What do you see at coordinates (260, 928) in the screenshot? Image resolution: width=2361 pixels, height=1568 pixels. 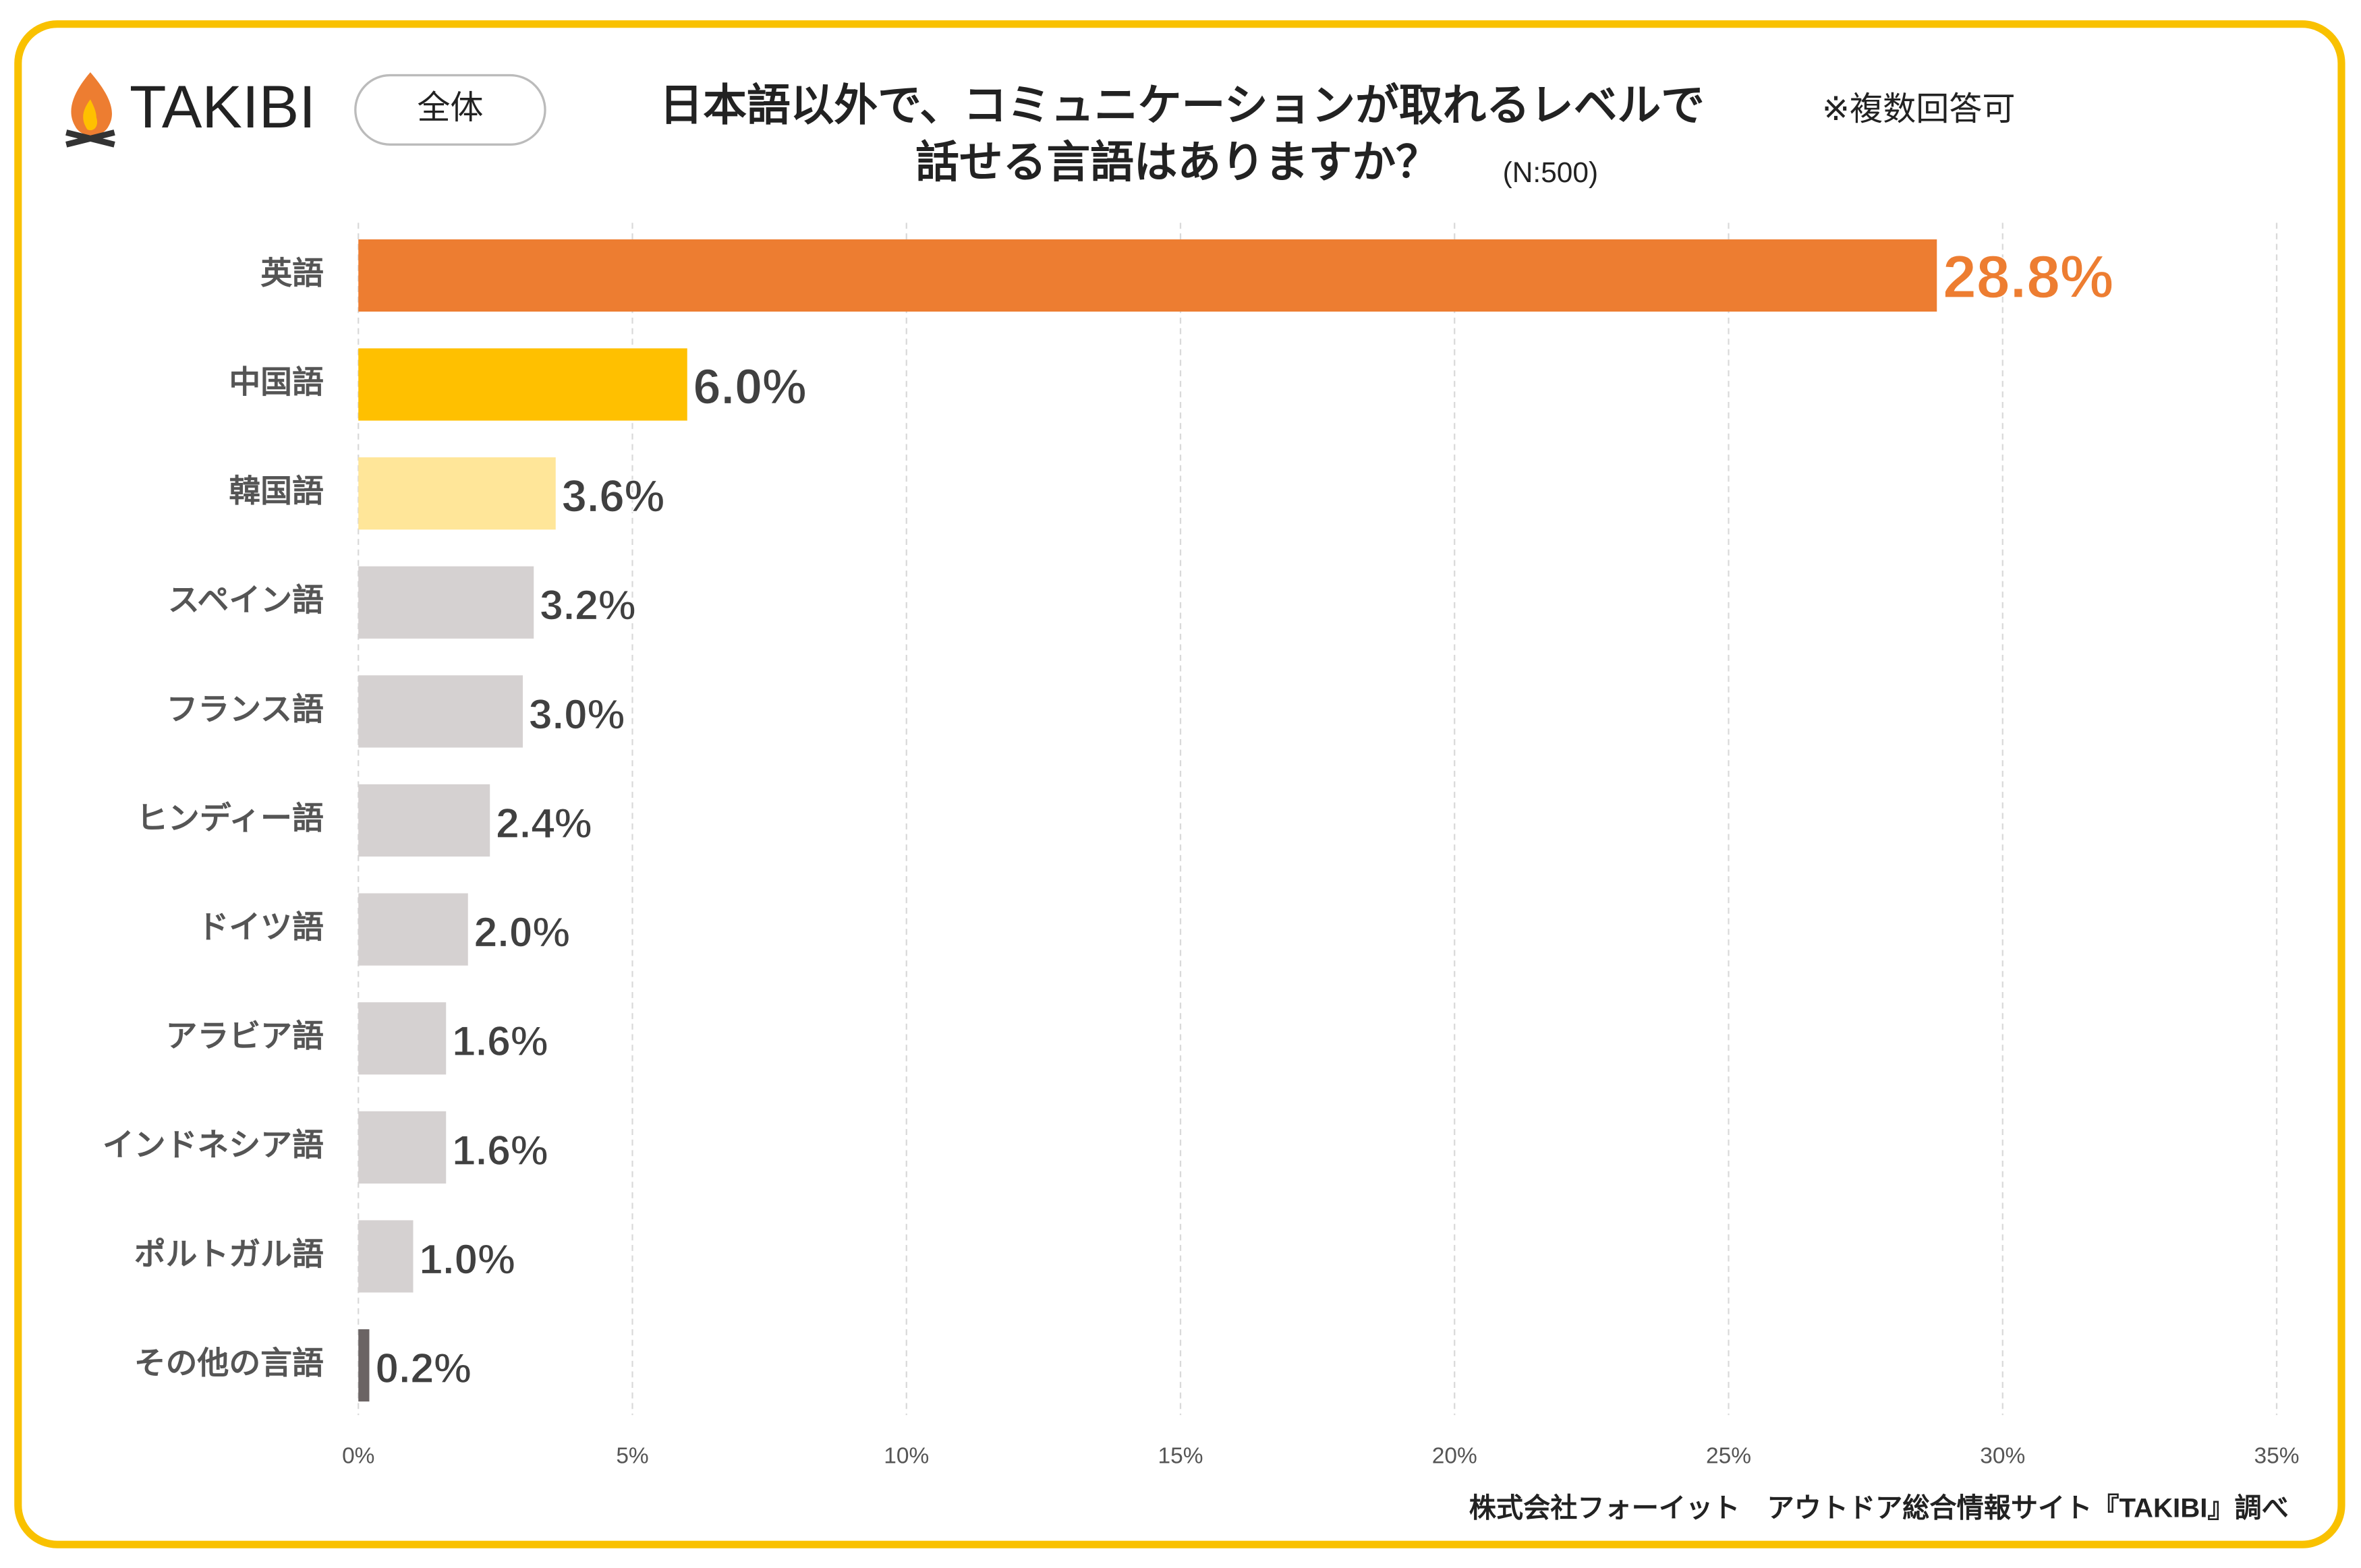 I see `y-tick-label: ドイツ語` at bounding box center [260, 928].